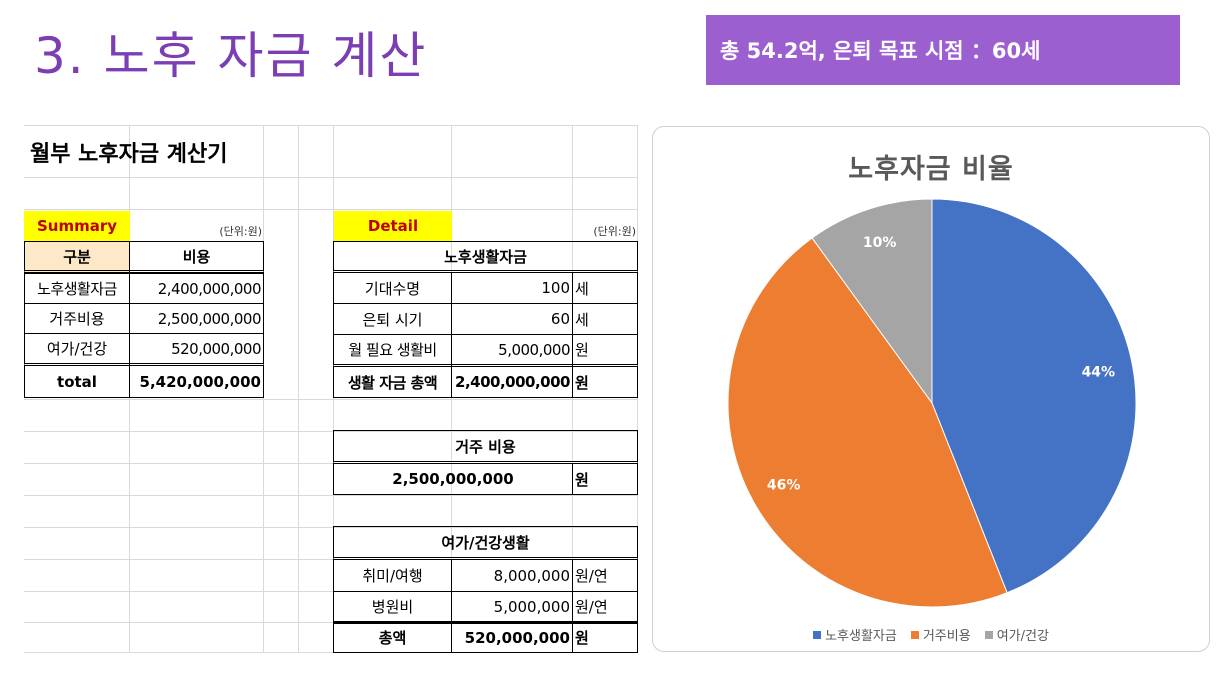 This screenshot has height=684, width=1216. Describe the element at coordinates (453, 479) in the screenshot. I see `housing-value: 2,500,000,000` at that location.